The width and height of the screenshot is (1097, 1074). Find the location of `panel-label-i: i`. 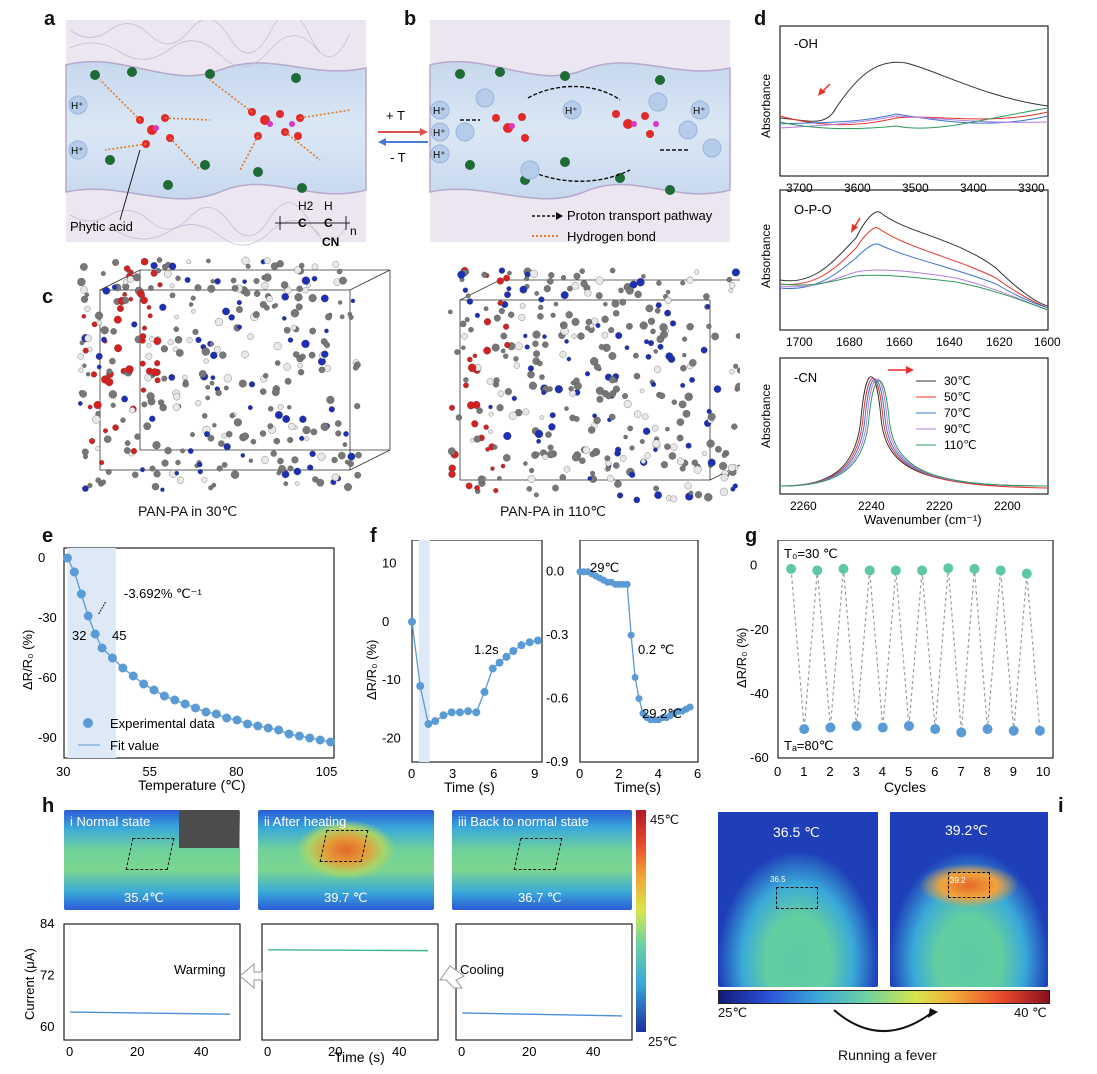

panel-label-i: i is located at coordinates (1061, 806).